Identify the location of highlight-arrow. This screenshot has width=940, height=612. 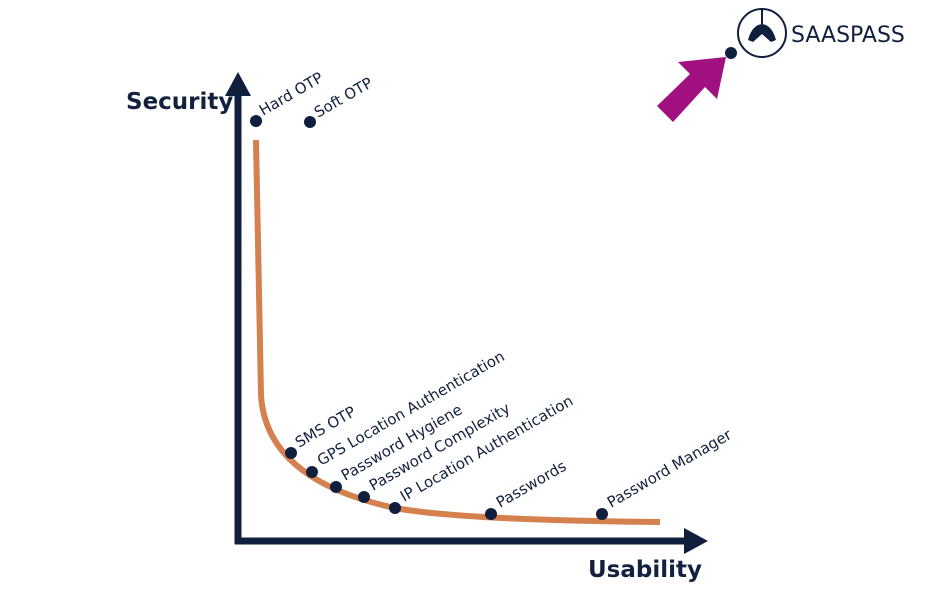
(691, 89).